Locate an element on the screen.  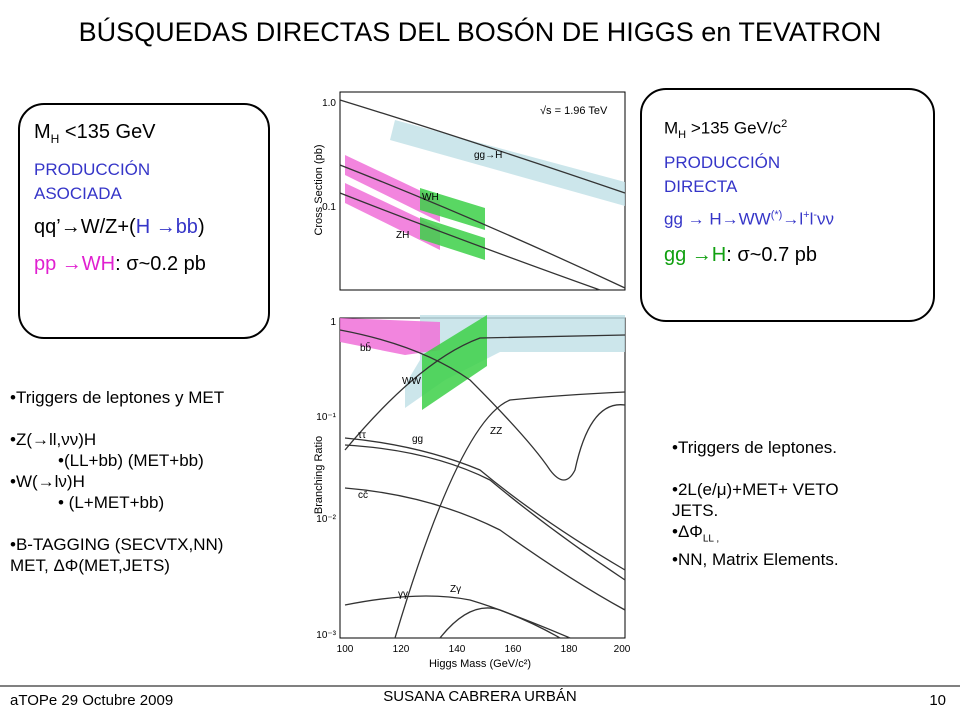
t: : σ~0.2 pb is located at coordinates (160, 264).